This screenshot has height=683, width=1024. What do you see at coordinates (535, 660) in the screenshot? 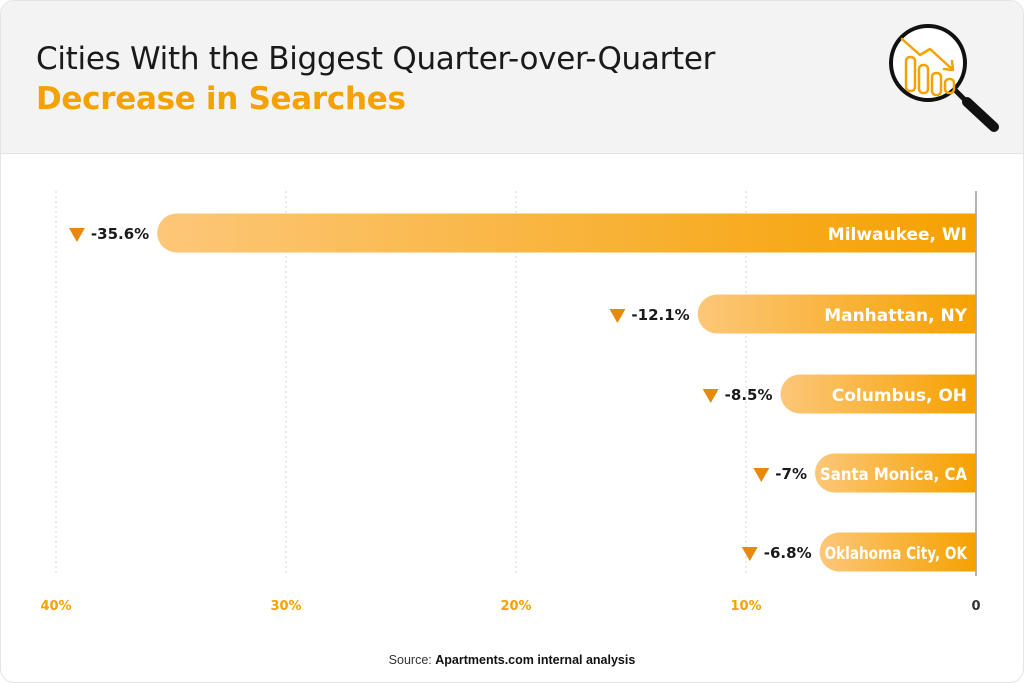
I see `source-text: Apartments.com internal analysis` at bounding box center [535, 660].